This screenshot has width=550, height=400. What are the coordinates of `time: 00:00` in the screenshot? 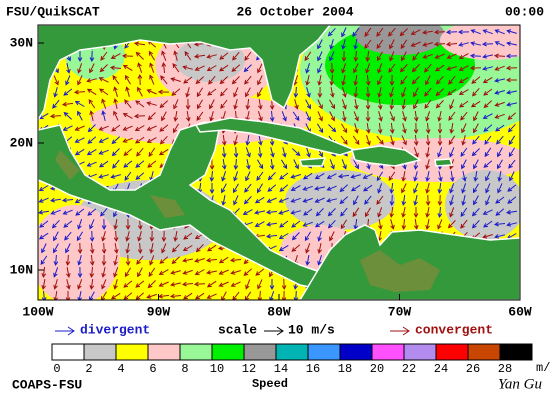 It's located at (524, 11).